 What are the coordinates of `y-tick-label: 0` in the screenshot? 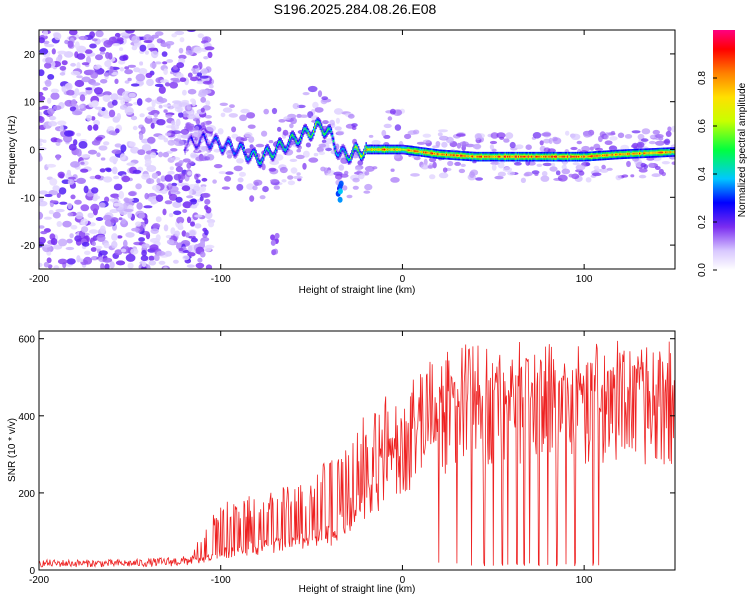 It's located at (32, 151).